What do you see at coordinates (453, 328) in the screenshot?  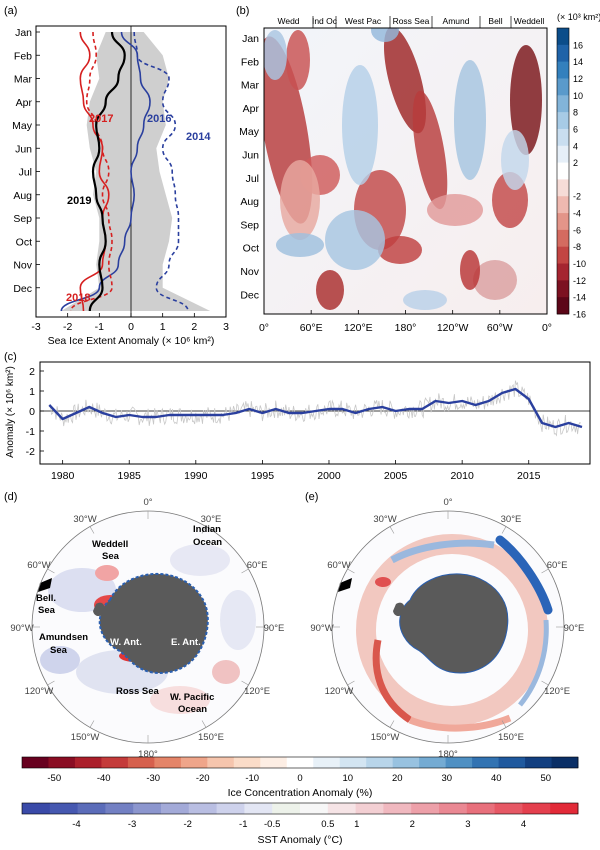 I see `b-x-tick-label: 120°W` at bounding box center [453, 328].